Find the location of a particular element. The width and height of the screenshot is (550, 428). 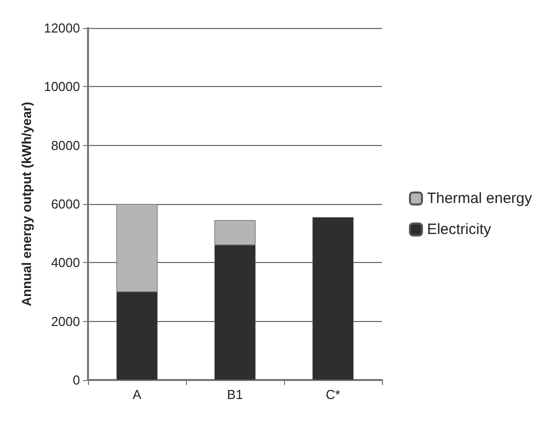

y-axis-title: Annual energy output (kWh/year) is located at coordinates (26, 204).